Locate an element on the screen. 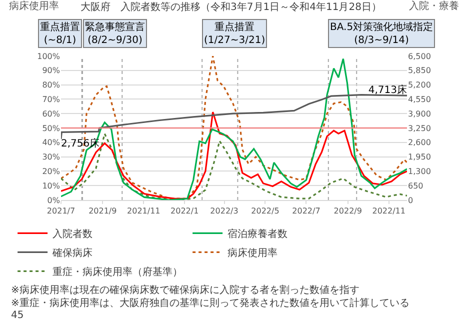 This screenshot has width=462, height=320. y2-axis-title: 入院・療養 is located at coordinates (434, 6).